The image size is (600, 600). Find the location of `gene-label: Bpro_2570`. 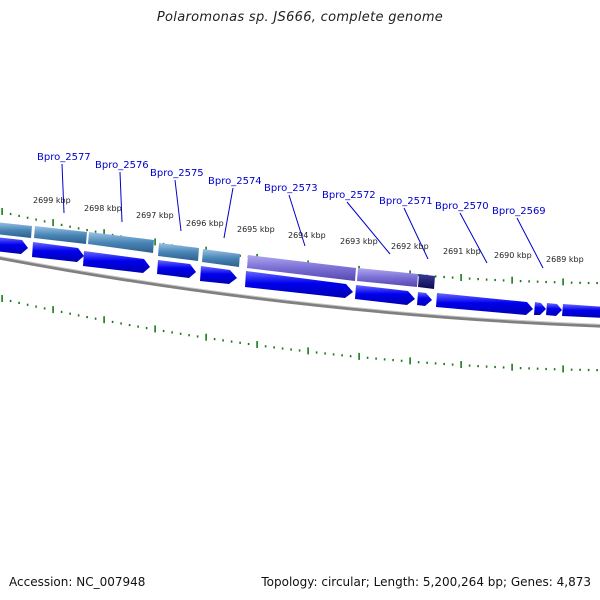

gene-label: Bpro_2570 is located at coordinates (462, 206).